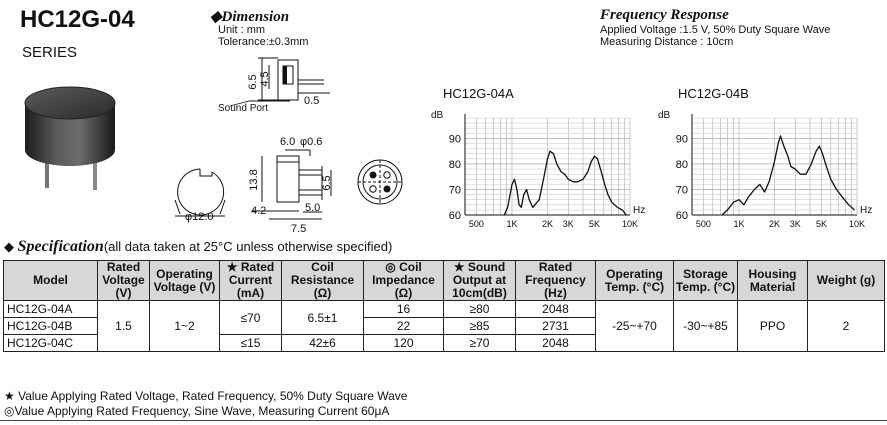 The height and width of the screenshot is (425, 887). Describe the element at coordinates (403, 326) in the screenshot. I see `coil-impedance-cell: 22` at that location.